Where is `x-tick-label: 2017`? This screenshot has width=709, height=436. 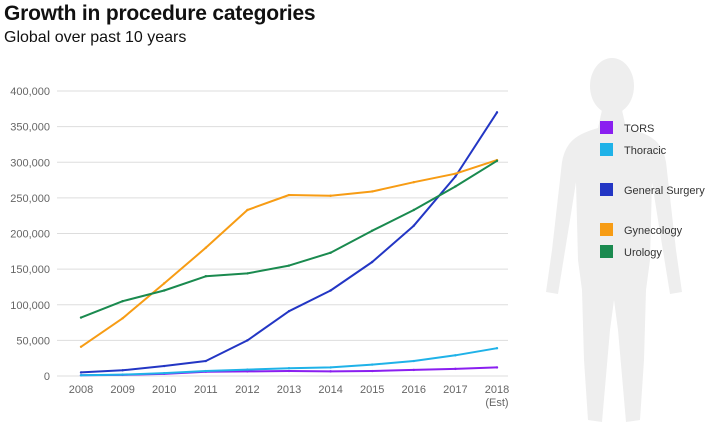 x-tick-label: 2017 is located at coordinates (455, 390).